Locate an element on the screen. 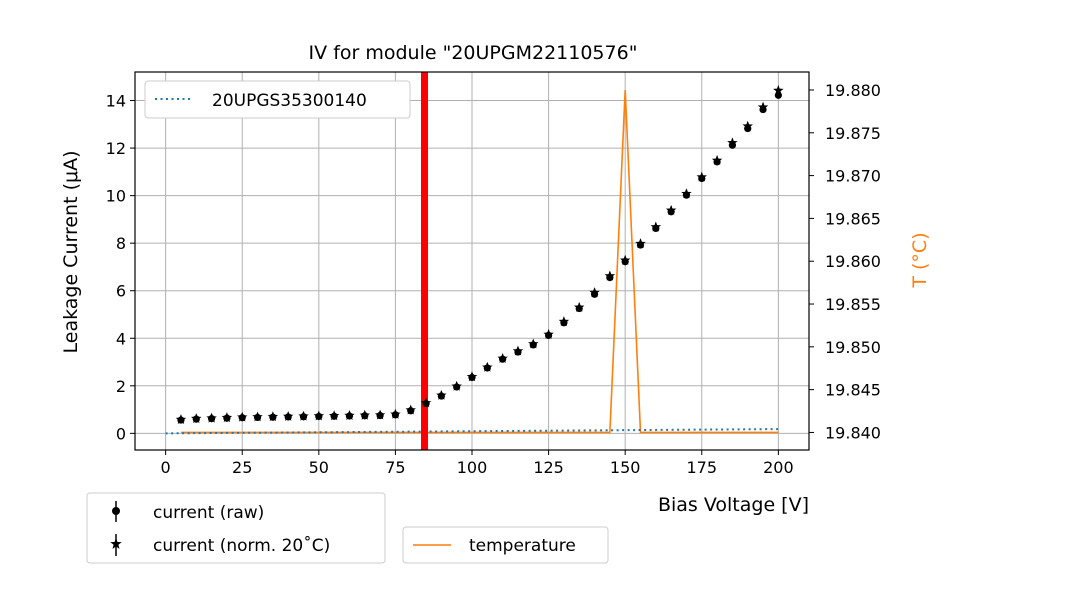 The image size is (1080, 600). y-tick-label: 8 is located at coordinates (121, 243).